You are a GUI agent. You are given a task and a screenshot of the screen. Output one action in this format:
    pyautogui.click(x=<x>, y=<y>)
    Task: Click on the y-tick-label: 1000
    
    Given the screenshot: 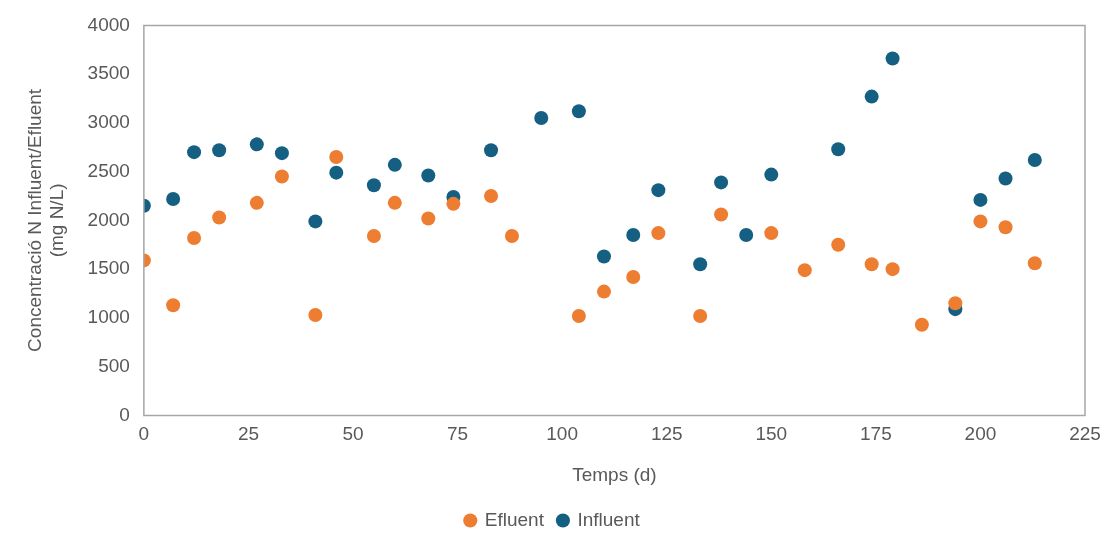 What is the action you would take?
    pyautogui.click(x=108, y=317)
    